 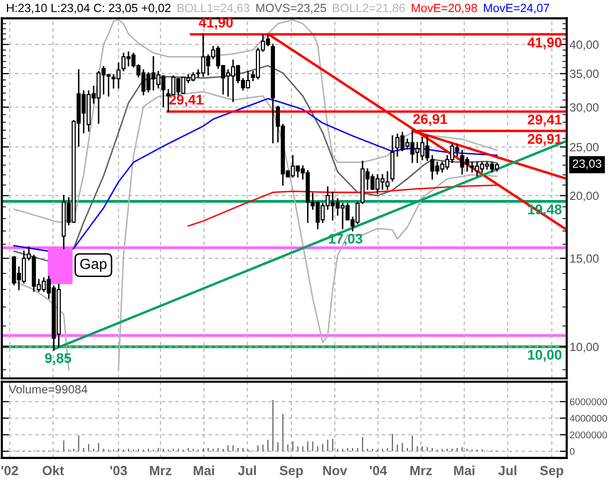 What do you see at coordinates (444, 9) in the screenshot?
I see `text: MovE=20,98` at bounding box center [444, 9].